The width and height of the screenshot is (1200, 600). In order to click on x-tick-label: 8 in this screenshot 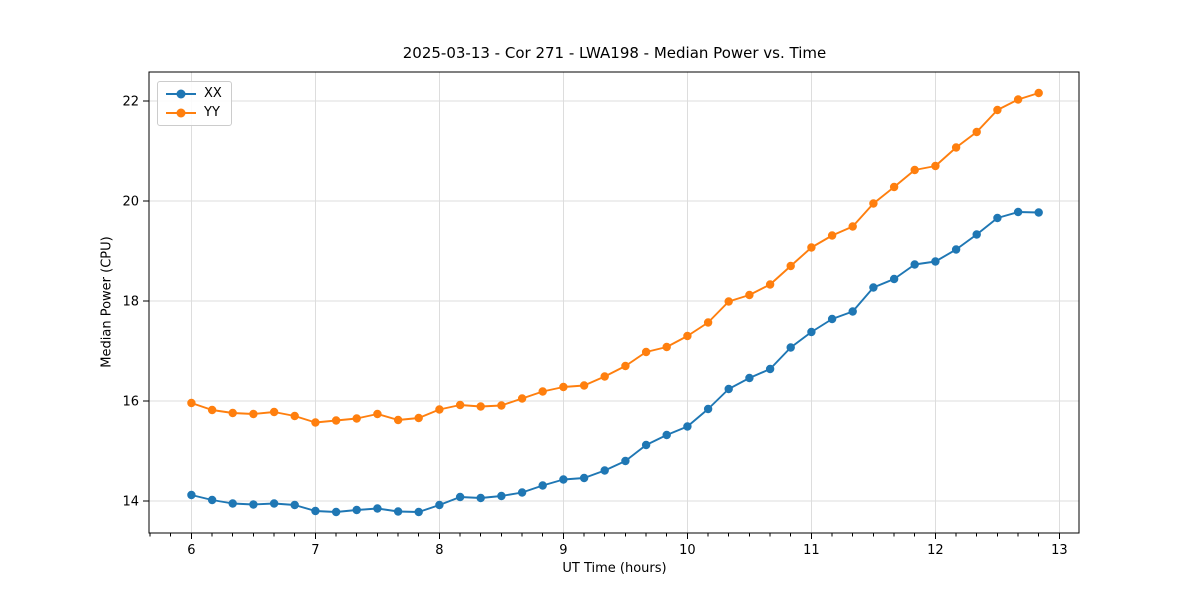, I will do `click(439, 550)`.